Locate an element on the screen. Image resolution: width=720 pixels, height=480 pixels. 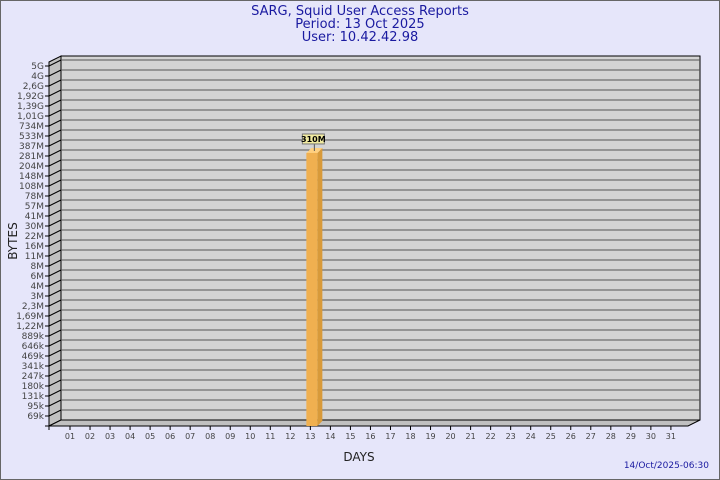
y-tick-label: 6M is located at coordinates (38, 277).